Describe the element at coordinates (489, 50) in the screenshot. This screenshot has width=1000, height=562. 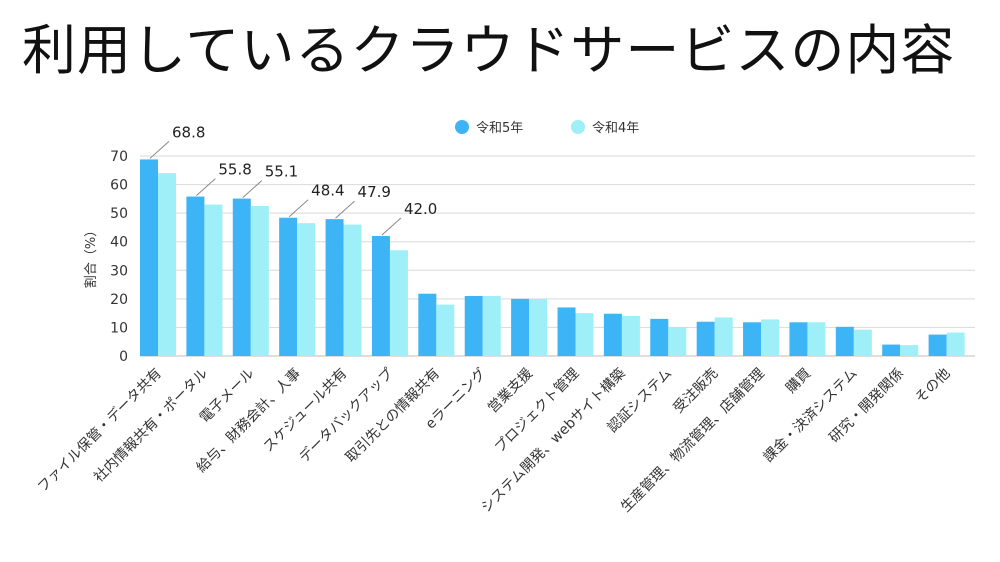
I see `page-title: 利用しているクラウドサービスの内容` at that location.